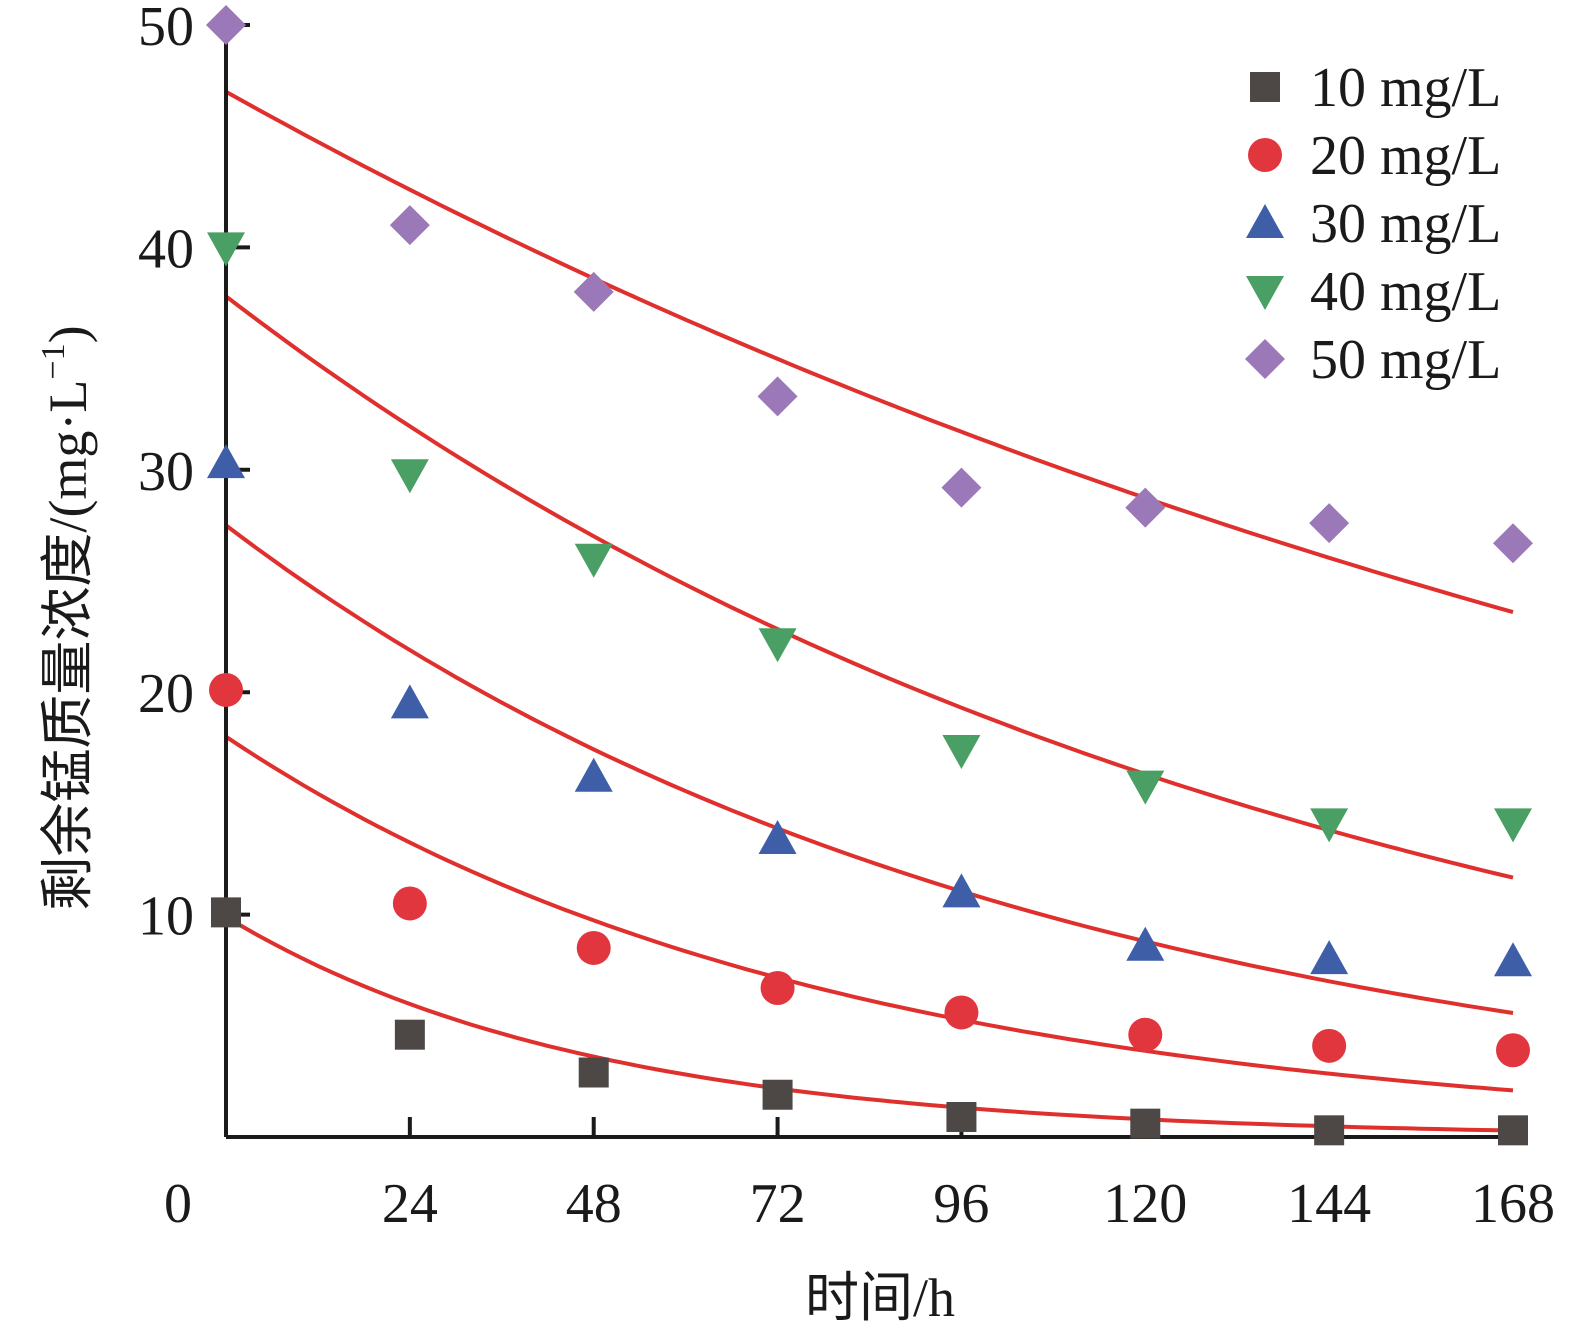 This screenshot has height=1341, width=1572. Describe the element at coordinates (68, 334) in the screenshot. I see `y-axis-title-close: )` at that location.